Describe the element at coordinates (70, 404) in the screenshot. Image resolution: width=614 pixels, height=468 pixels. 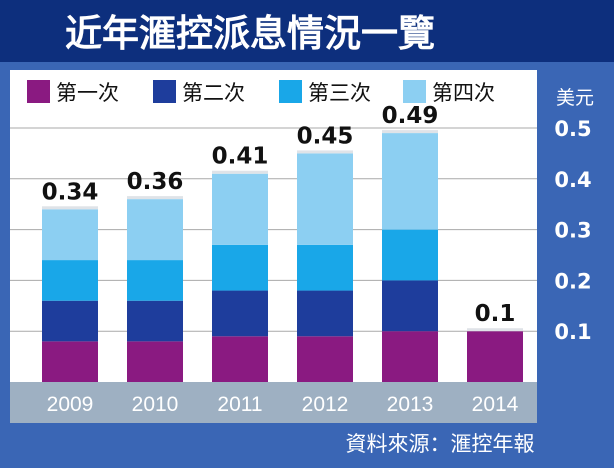
I see `x-tick-label: 2009` at that location.